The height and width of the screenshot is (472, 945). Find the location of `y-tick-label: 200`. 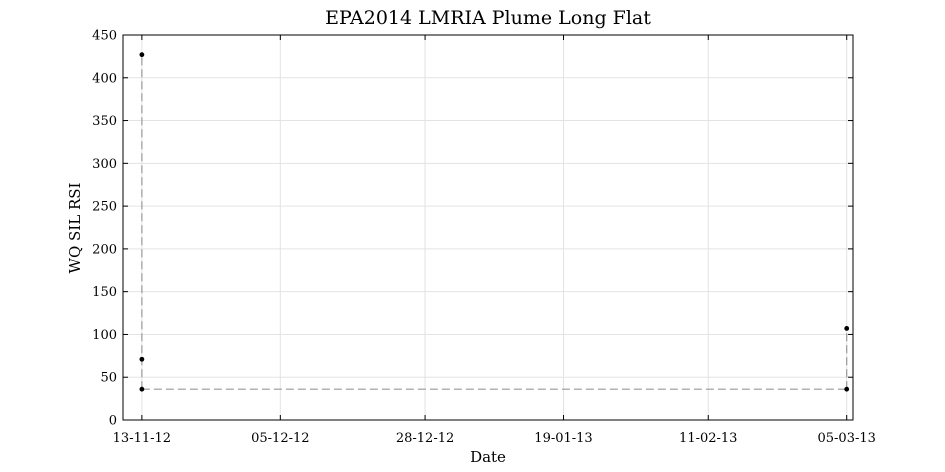

y-tick-label: 200 is located at coordinates (104, 249).